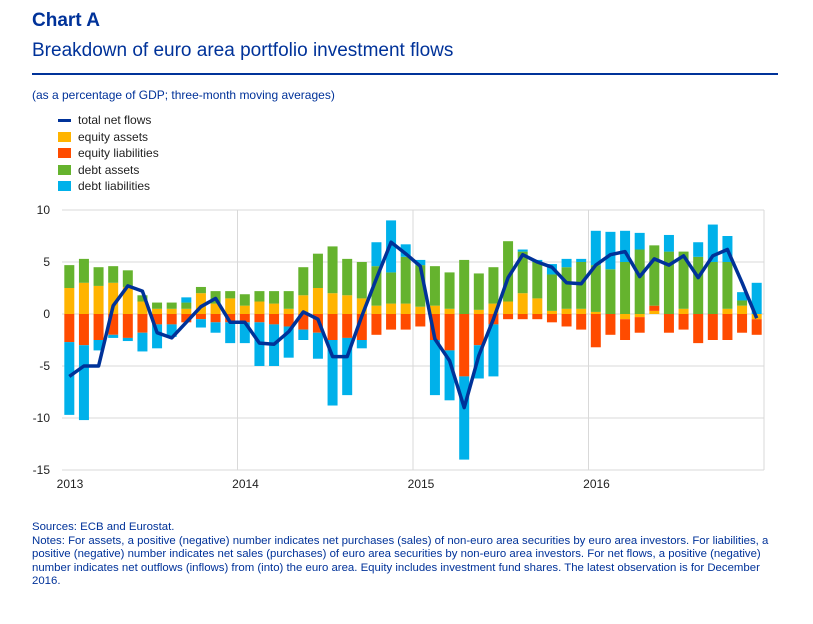  I want to click on legend-swatch-debt-liabilities, so click(64, 186).